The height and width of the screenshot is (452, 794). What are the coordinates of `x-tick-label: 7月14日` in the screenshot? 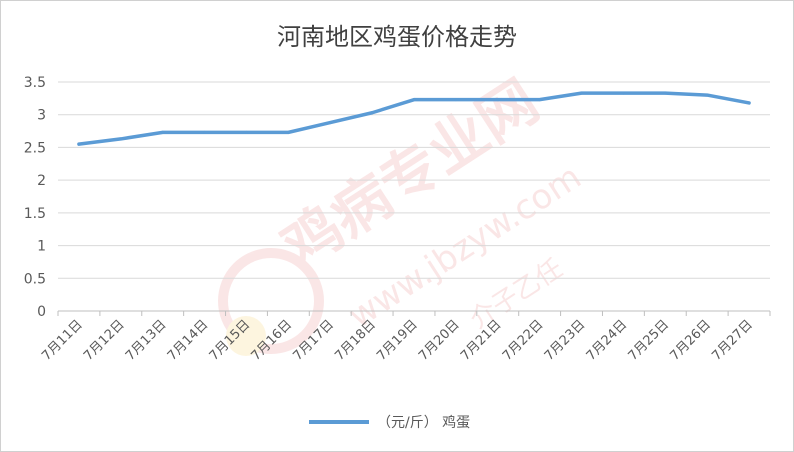 It's located at (188, 340).